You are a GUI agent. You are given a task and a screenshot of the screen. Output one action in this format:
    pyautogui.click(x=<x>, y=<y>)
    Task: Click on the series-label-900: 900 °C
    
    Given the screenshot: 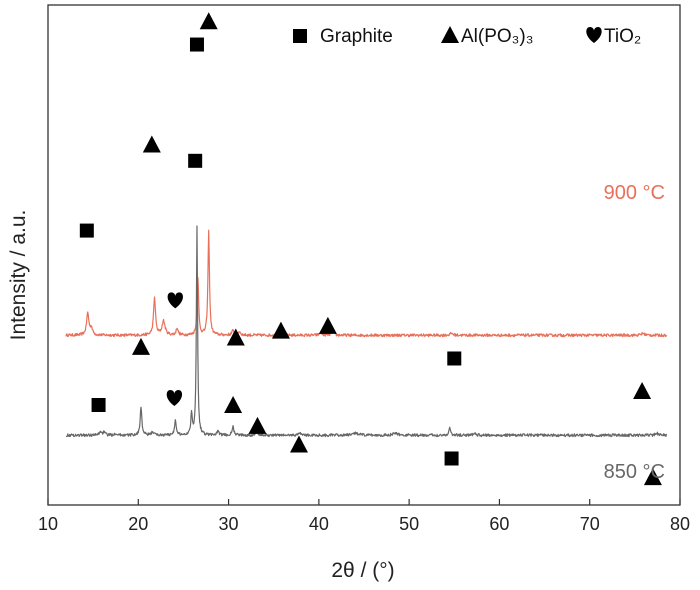 What is the action you would take?
    pyautogui.click(x=634, y=193)
    